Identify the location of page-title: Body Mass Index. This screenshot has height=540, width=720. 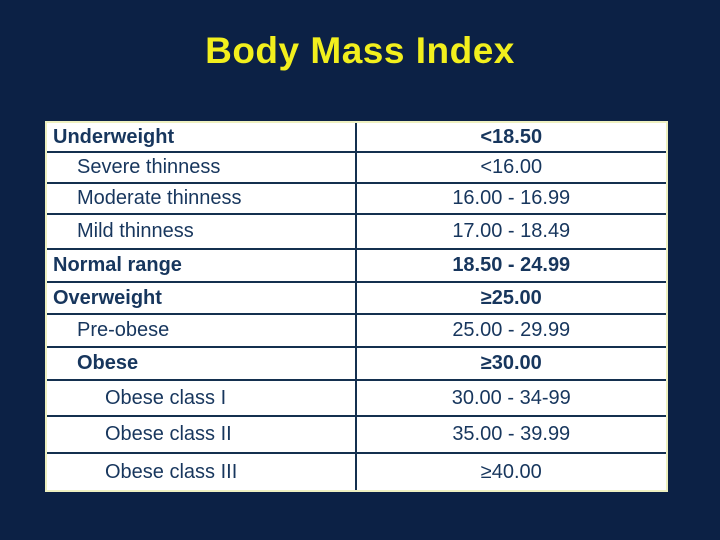
(360, 50).